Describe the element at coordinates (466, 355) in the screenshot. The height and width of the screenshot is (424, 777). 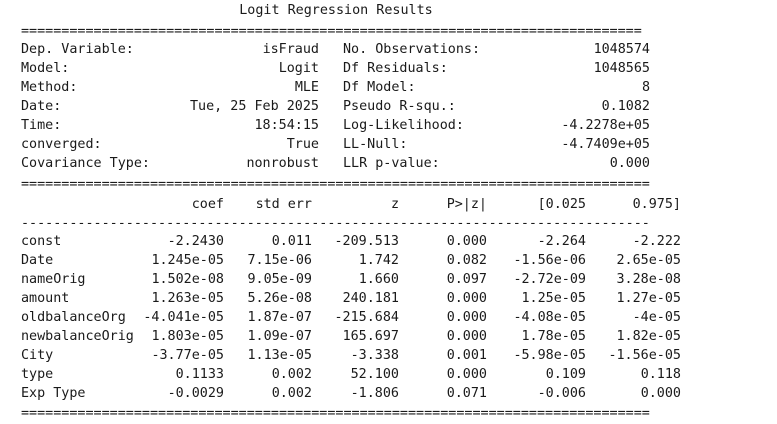
I see `coef-cell: 0.001` at that location.